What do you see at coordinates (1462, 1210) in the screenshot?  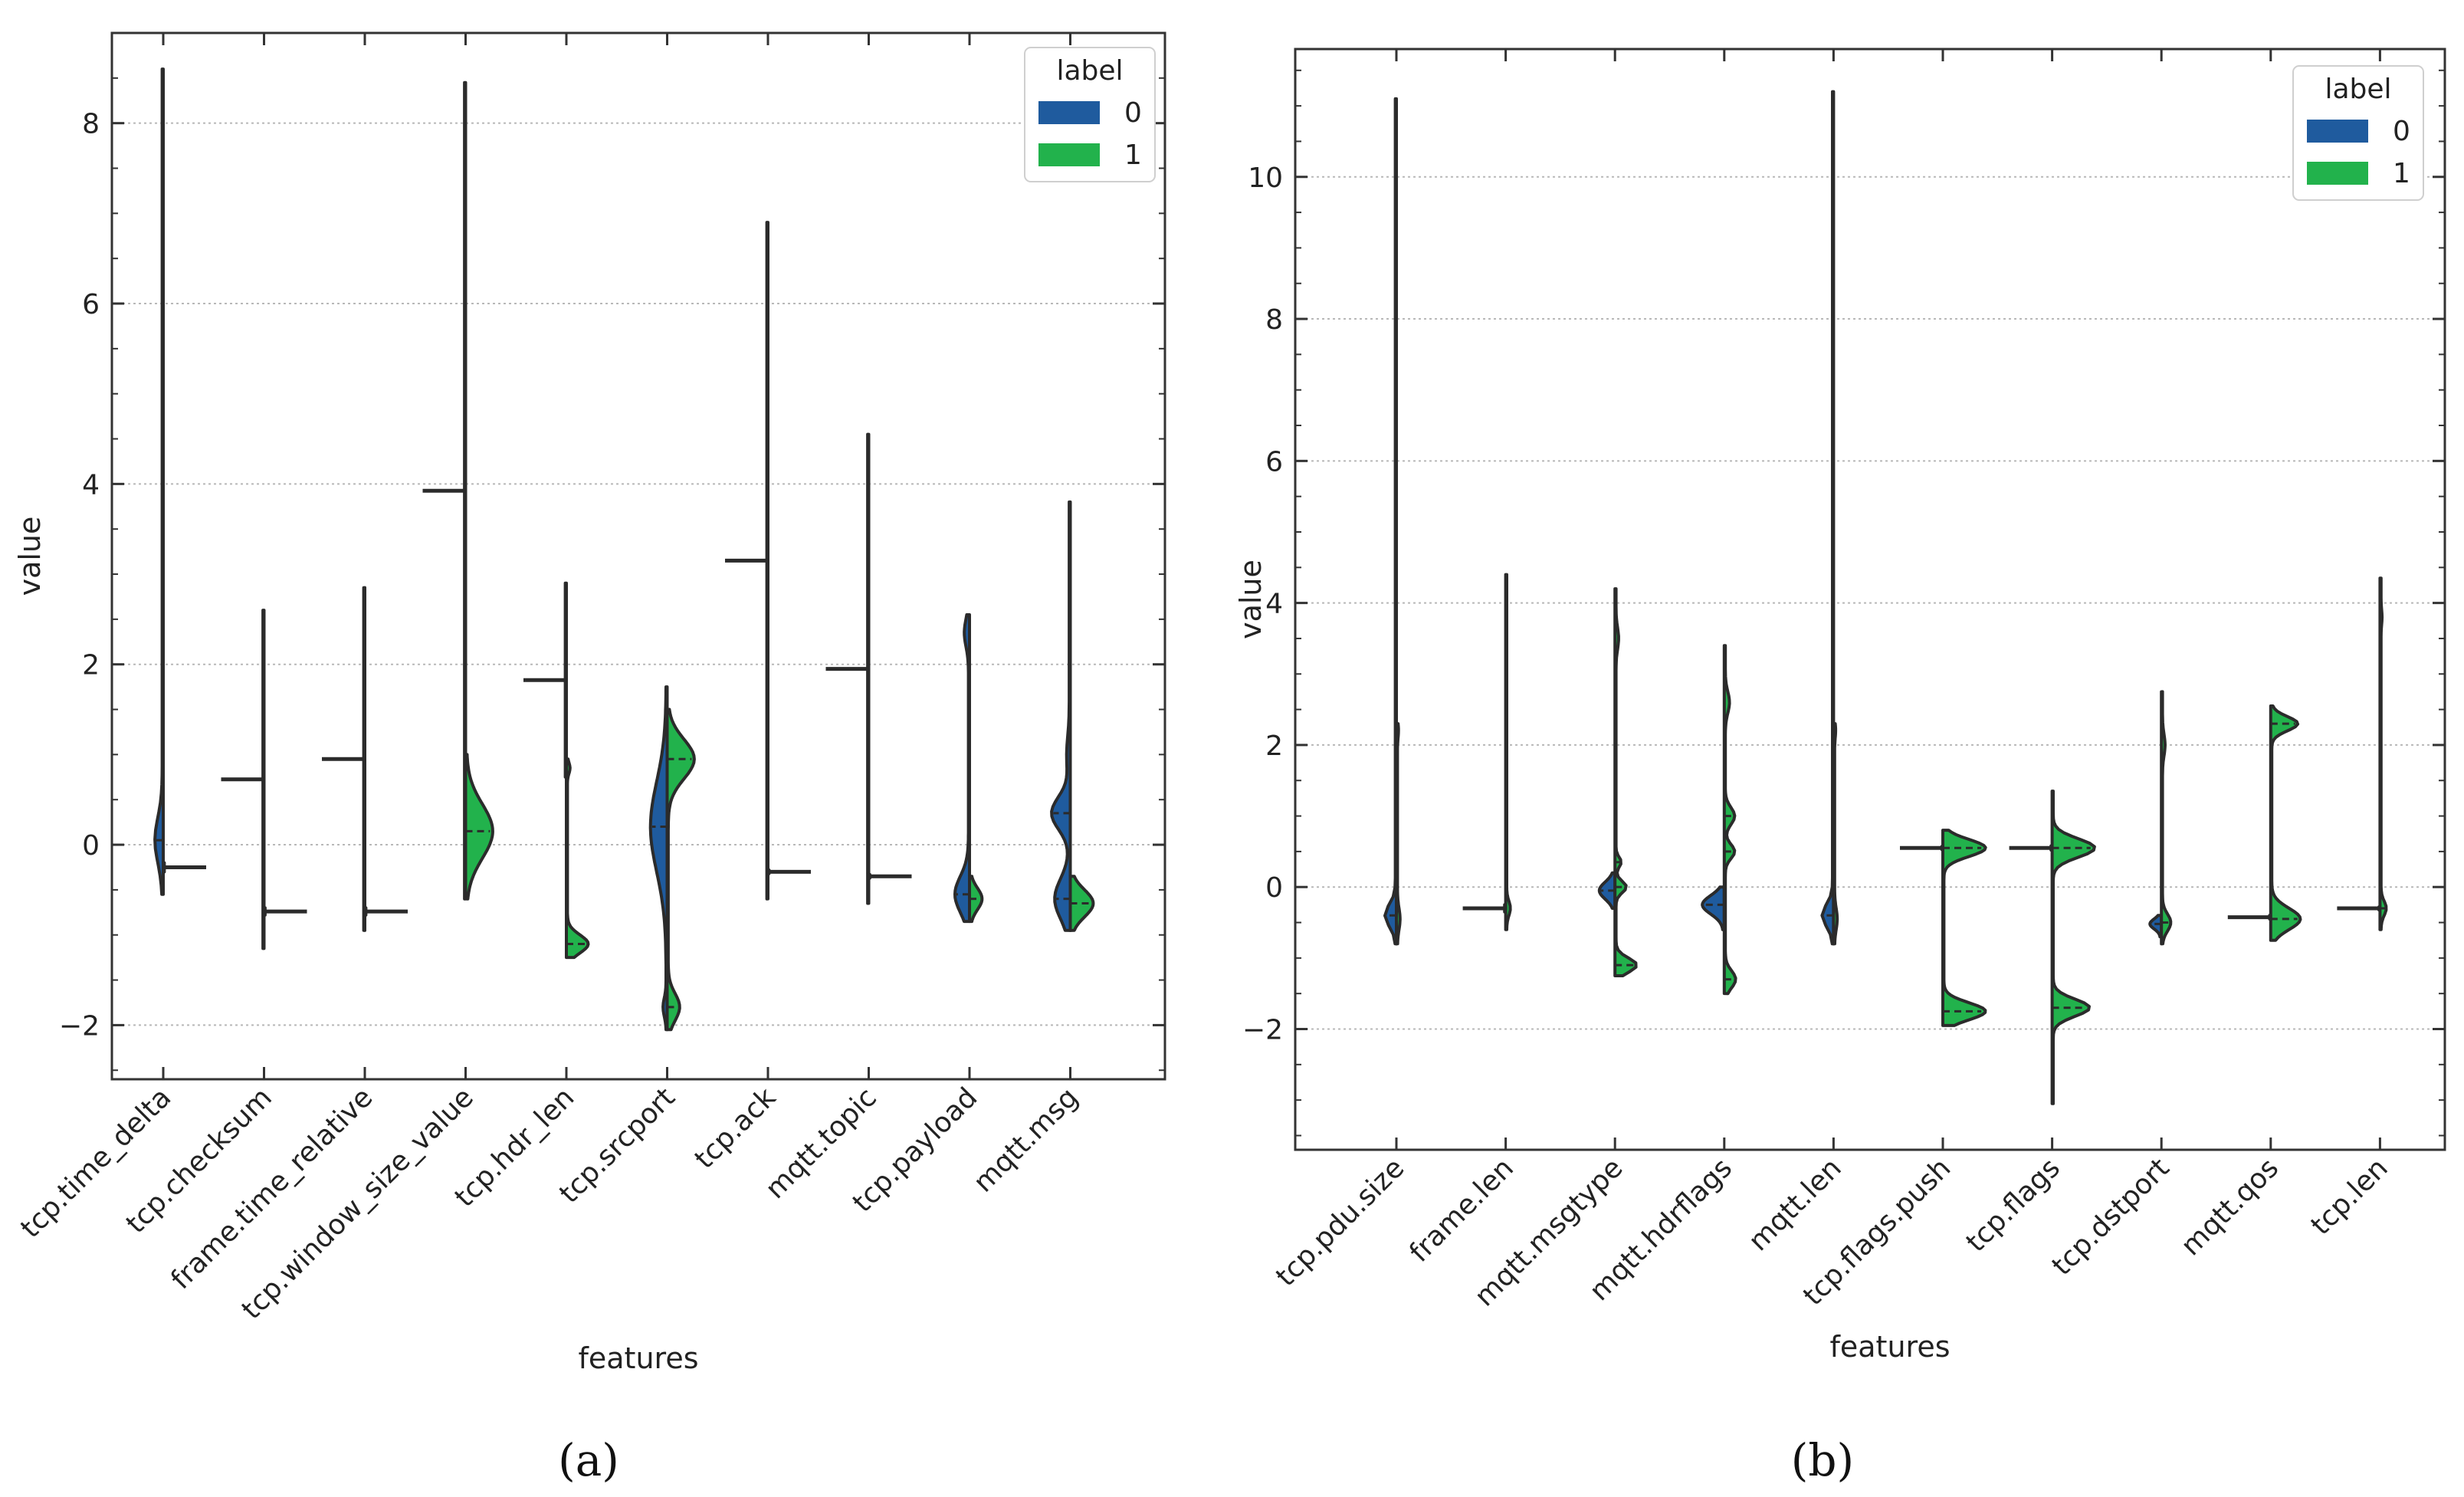 I see `x-tick-label: frame.len` at bounding box center [1462, 1210].